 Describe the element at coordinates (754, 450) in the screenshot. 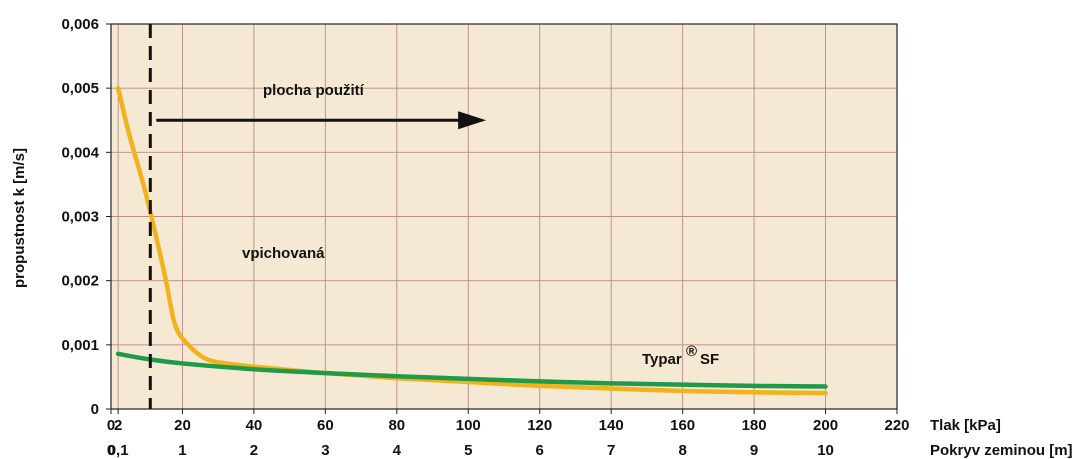

I see `x2-tick-label: 9` at that location.